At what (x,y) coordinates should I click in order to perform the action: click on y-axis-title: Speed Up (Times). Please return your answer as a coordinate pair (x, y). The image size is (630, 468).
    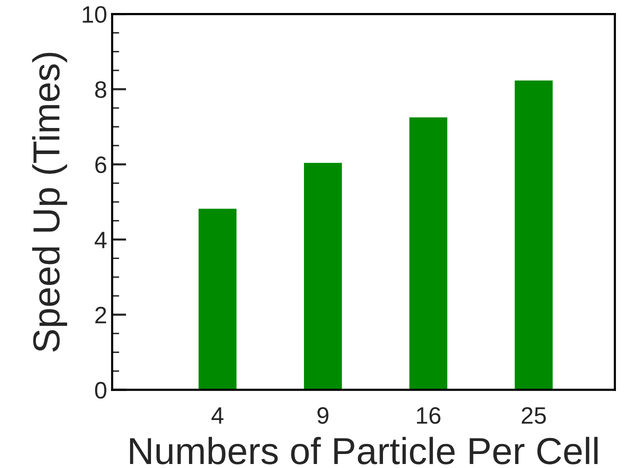
    Looking at the image, I should click on (50, 202).